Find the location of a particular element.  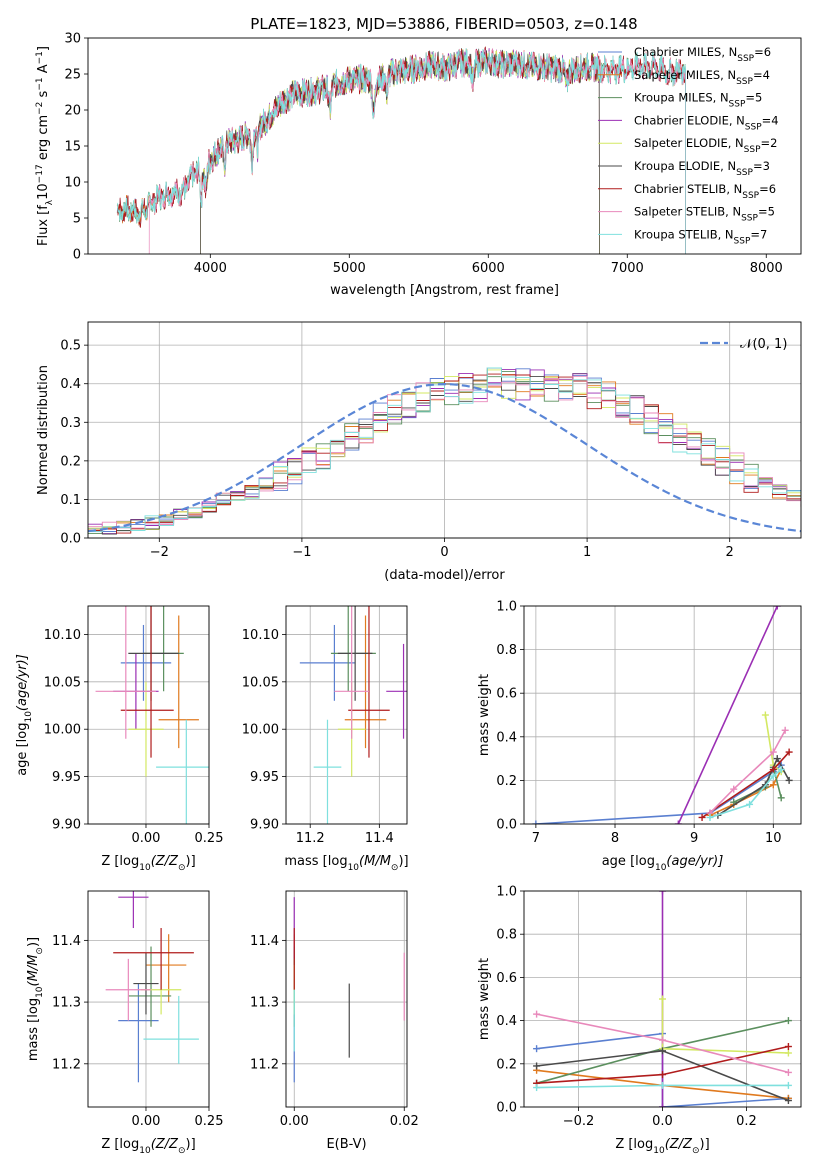

histogram-ytick-label: 0.3 is located at coordinates (70, 423).